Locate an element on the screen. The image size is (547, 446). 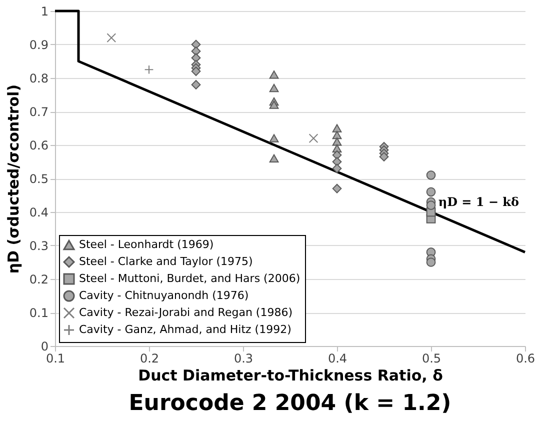
legend-label: Steel - Clarke and Taylor (1975) is located at coordinates (166, 261).